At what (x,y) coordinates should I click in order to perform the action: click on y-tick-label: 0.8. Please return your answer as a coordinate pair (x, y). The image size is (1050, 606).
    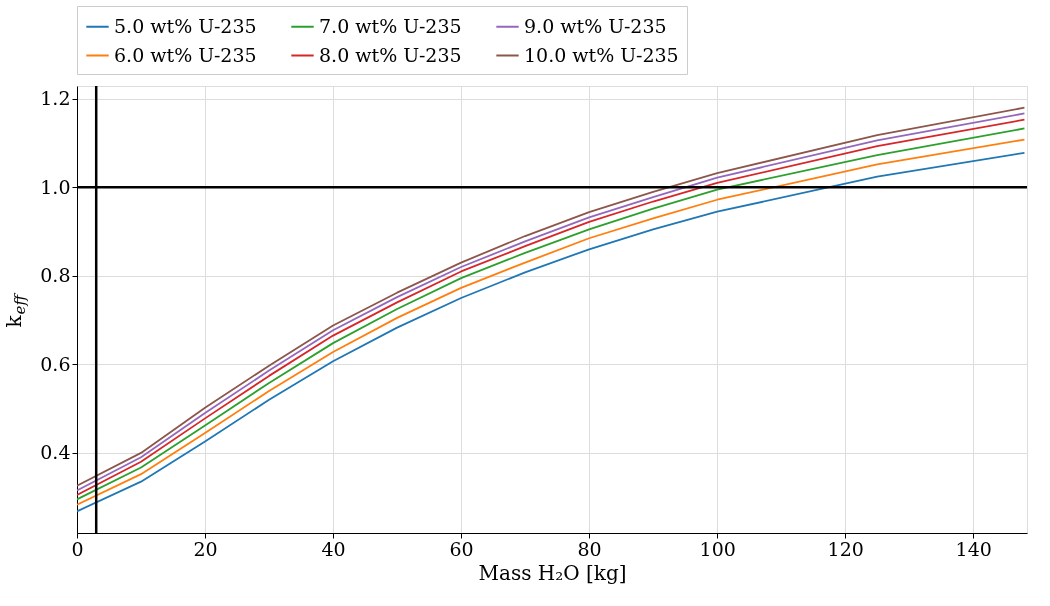
    Looking at the image, I should click on (55, 275).